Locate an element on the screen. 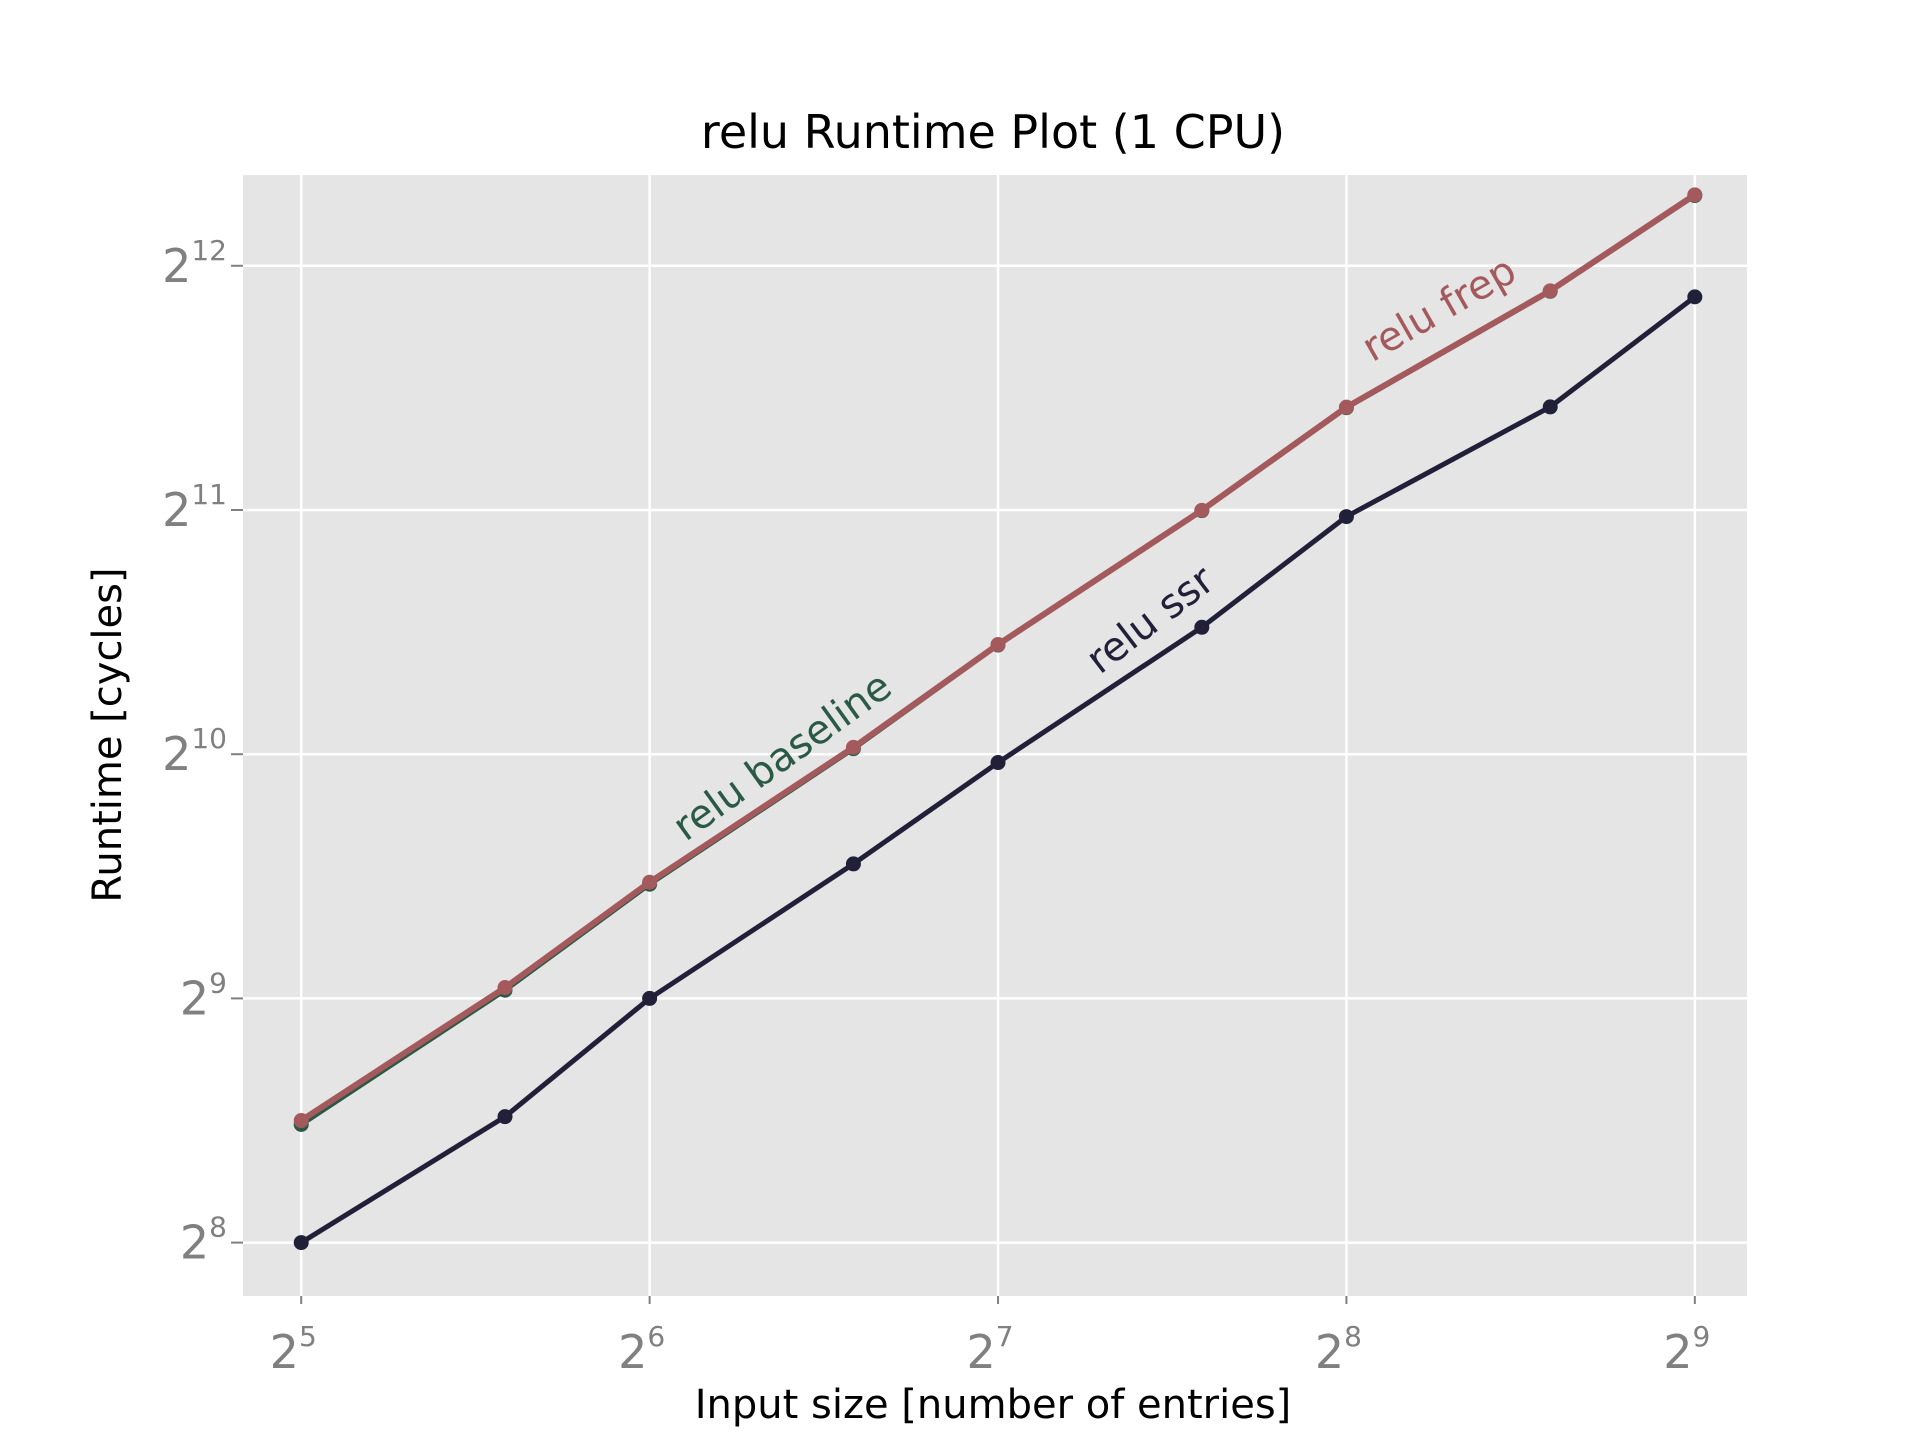 The image size is (1920, 1440). y-axis-label: Runtime [cycles] is located at coordinates (108, 734).